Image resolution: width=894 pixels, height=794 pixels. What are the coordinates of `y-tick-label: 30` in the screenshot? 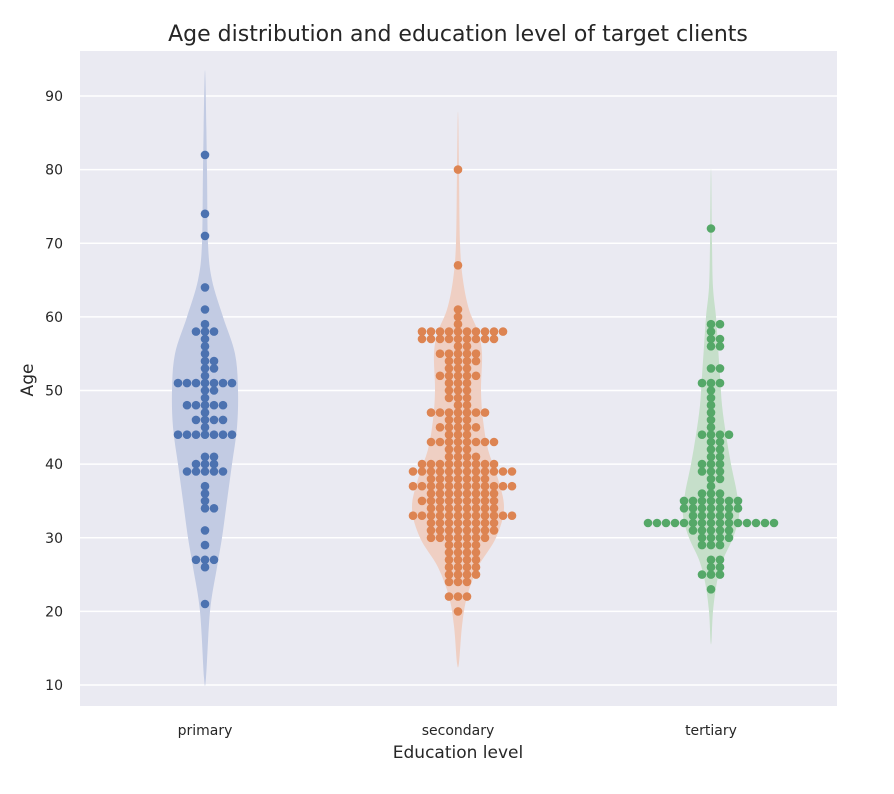 It's located at (54, 539).